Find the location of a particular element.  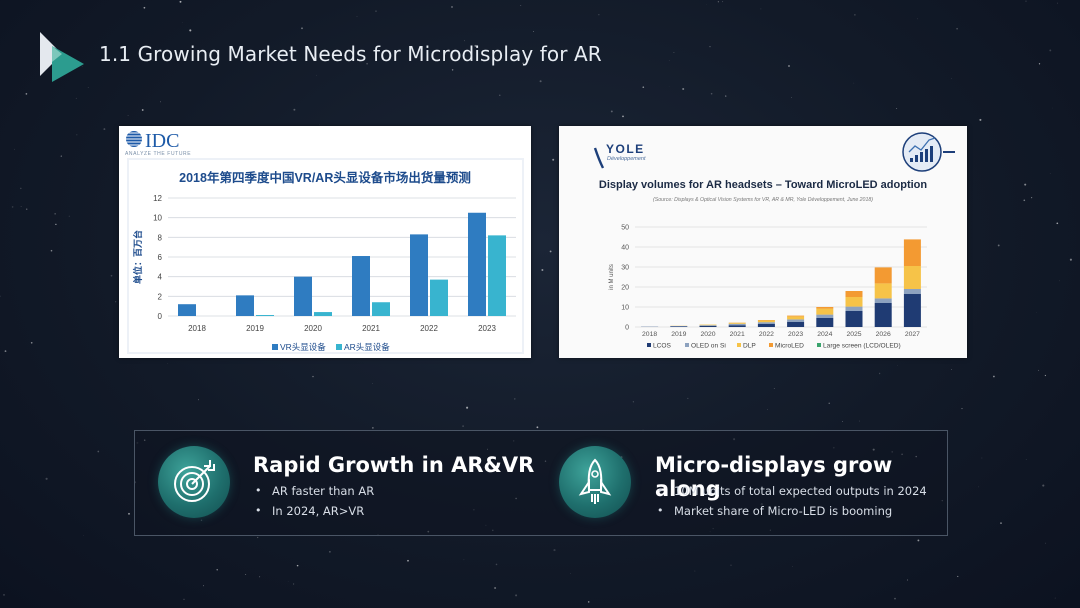

y-tick-label: 50 is located at coordinates (625, 228).